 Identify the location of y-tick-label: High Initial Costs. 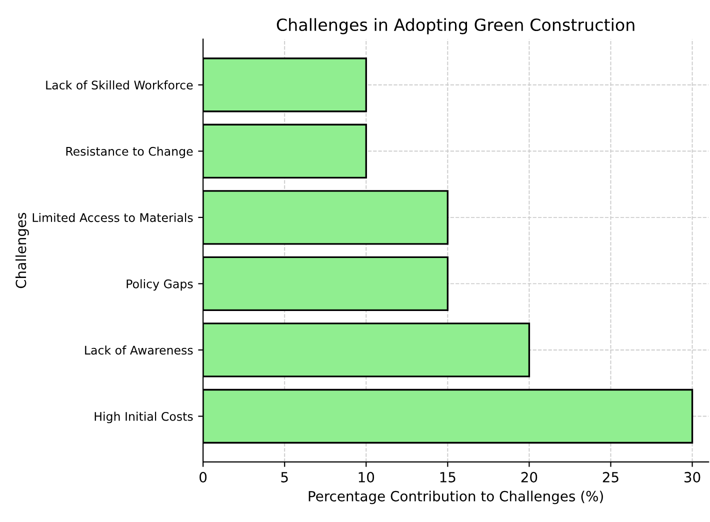
(143, 418).